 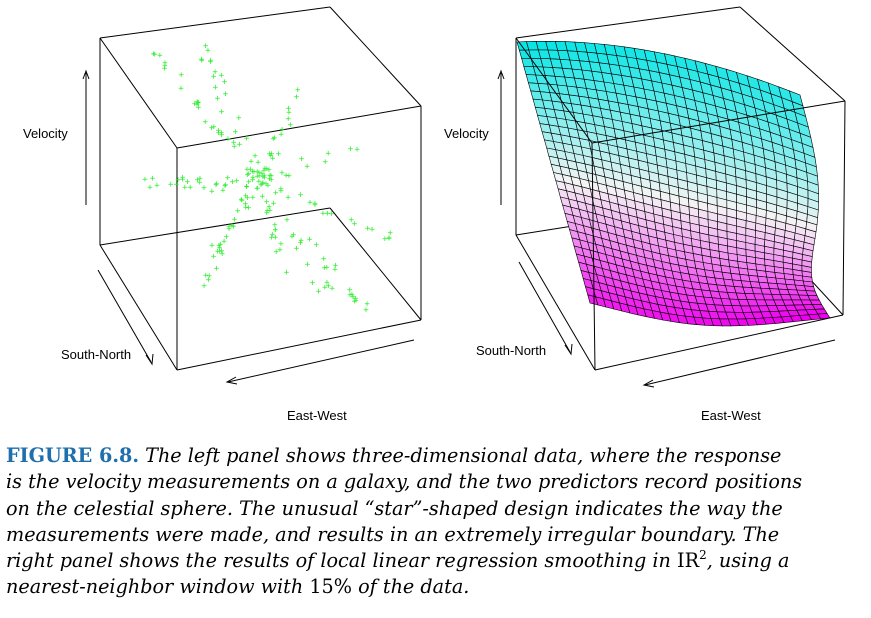 I want to click on right-south-north-label: South-North, so click(x=511, y=350).